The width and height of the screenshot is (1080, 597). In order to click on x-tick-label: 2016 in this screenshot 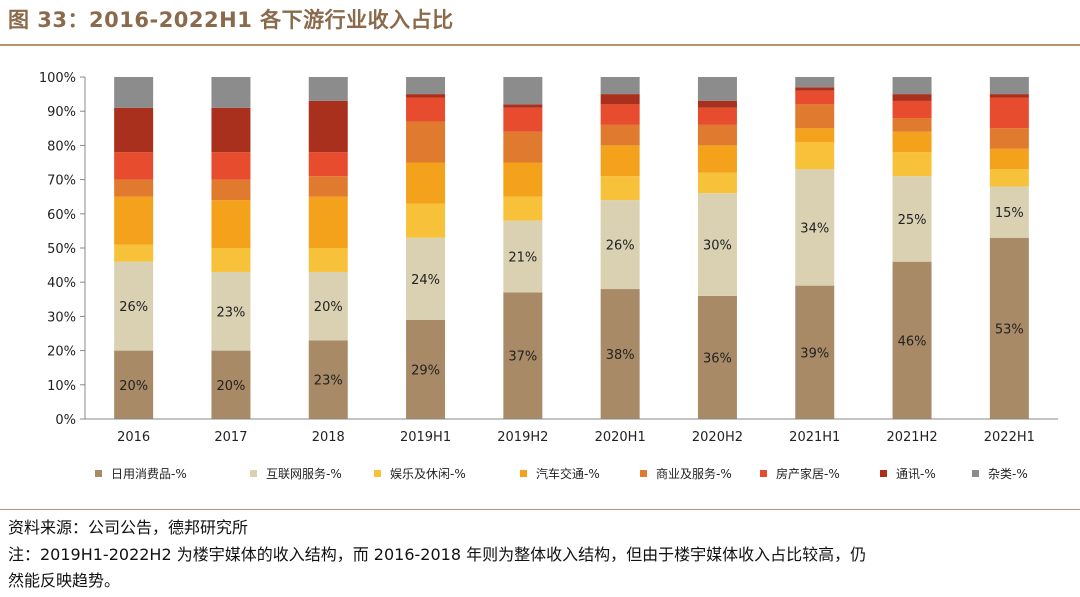, I will do `click(133, 437)`.